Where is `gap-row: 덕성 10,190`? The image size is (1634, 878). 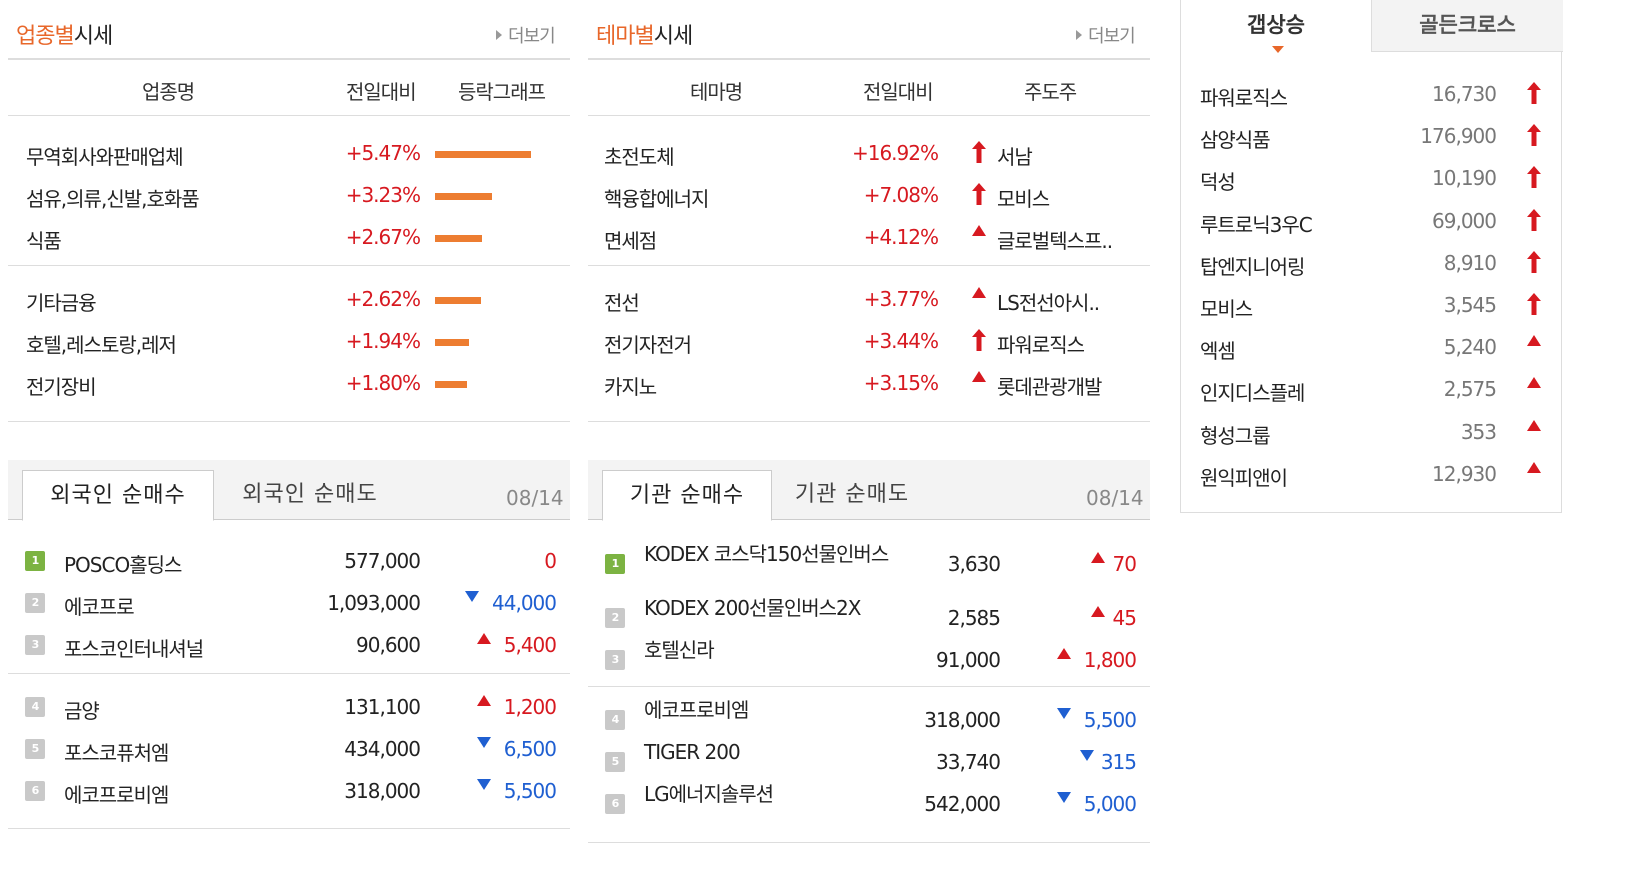
gap-row: 덕성 10,190 is located at coordinates (1371, 178).